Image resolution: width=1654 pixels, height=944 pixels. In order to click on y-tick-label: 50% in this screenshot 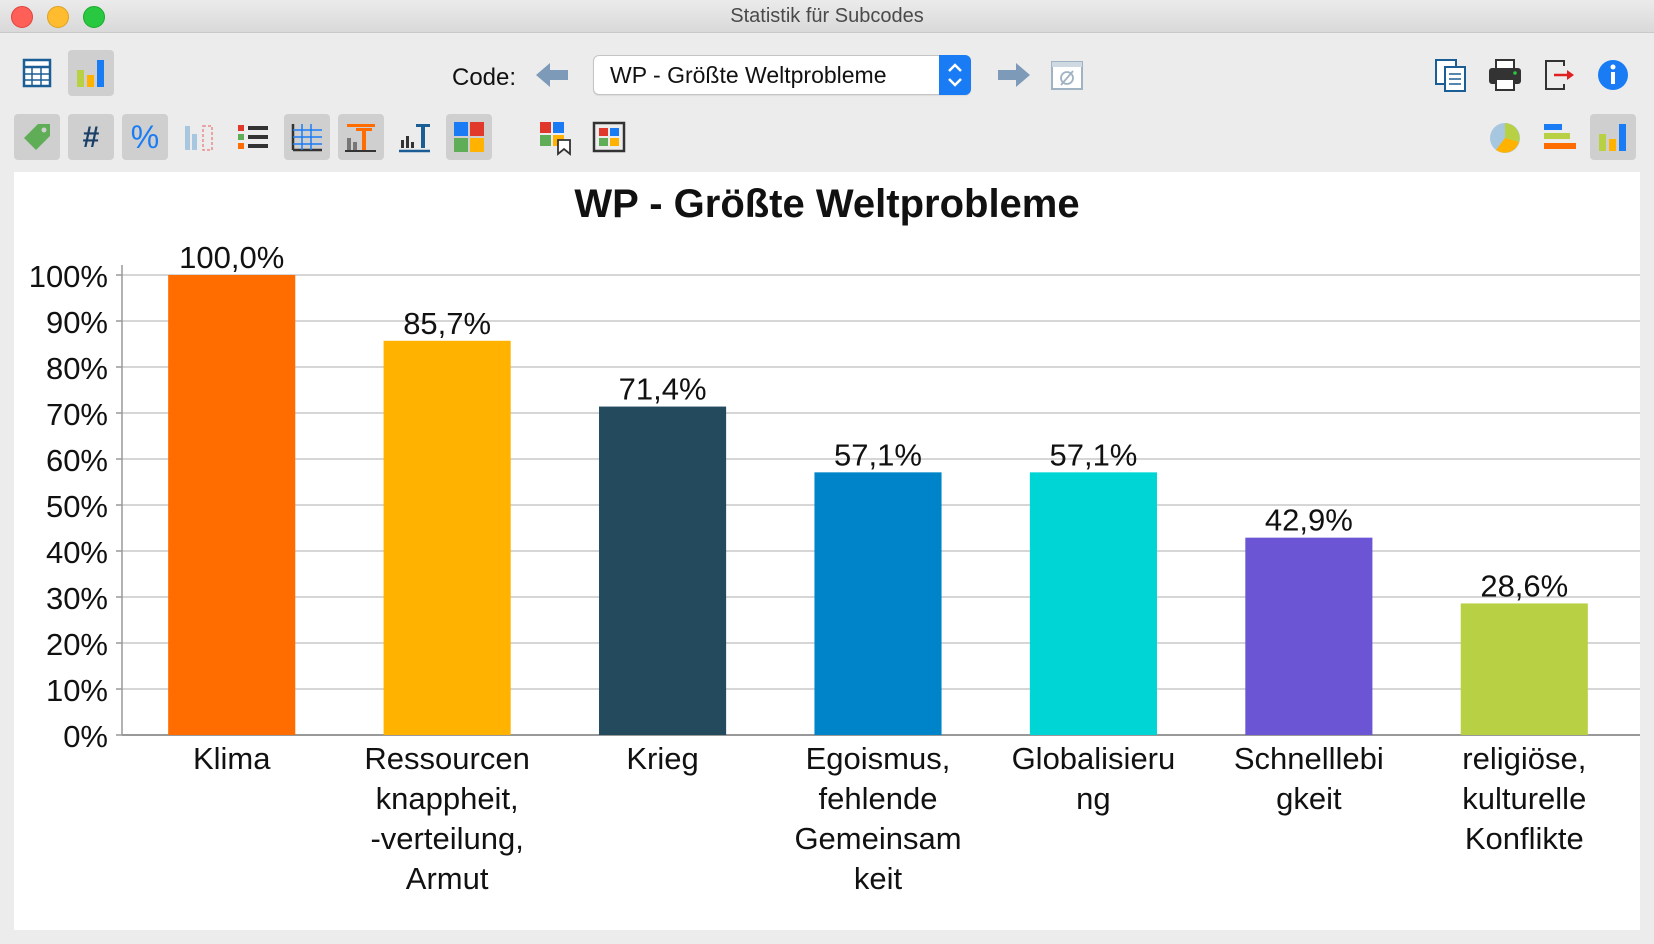, I will do `click(77, 506)`.